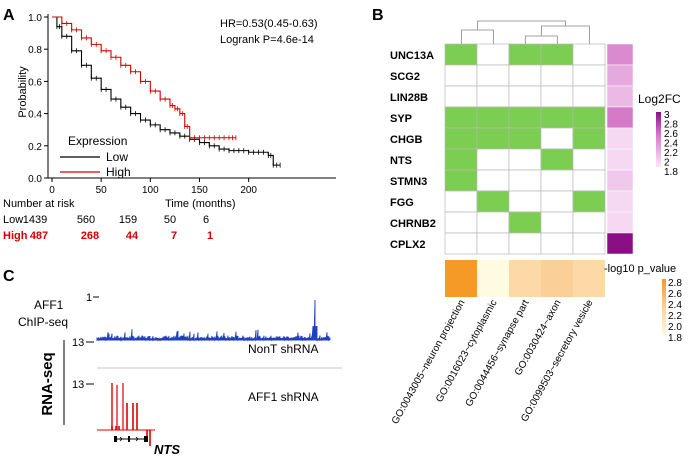 The width and height of the screenshot is (690, 464). What do you see at coordinates (47, 383) in the screenshot?
I see `rnaseq-label: RNA-seq` at bounding box center [47, 383].